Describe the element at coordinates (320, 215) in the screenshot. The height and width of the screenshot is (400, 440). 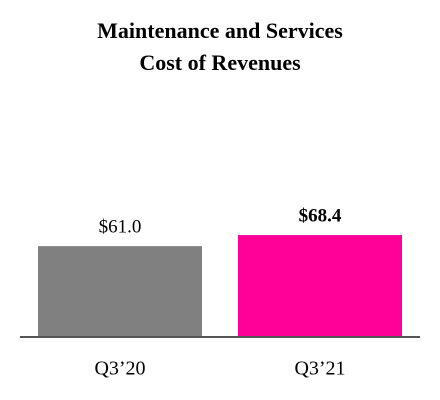
I see `value-label: $68.4` at that location.